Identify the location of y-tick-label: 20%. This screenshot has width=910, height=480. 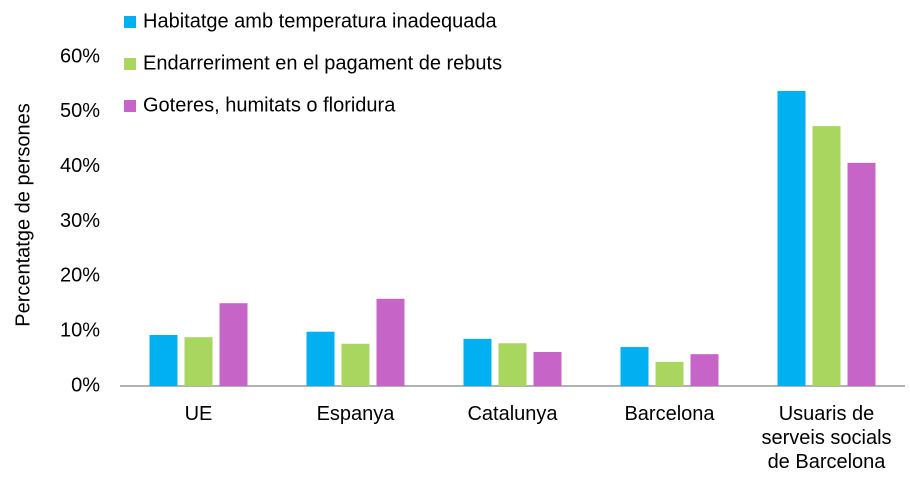
(80, 276).